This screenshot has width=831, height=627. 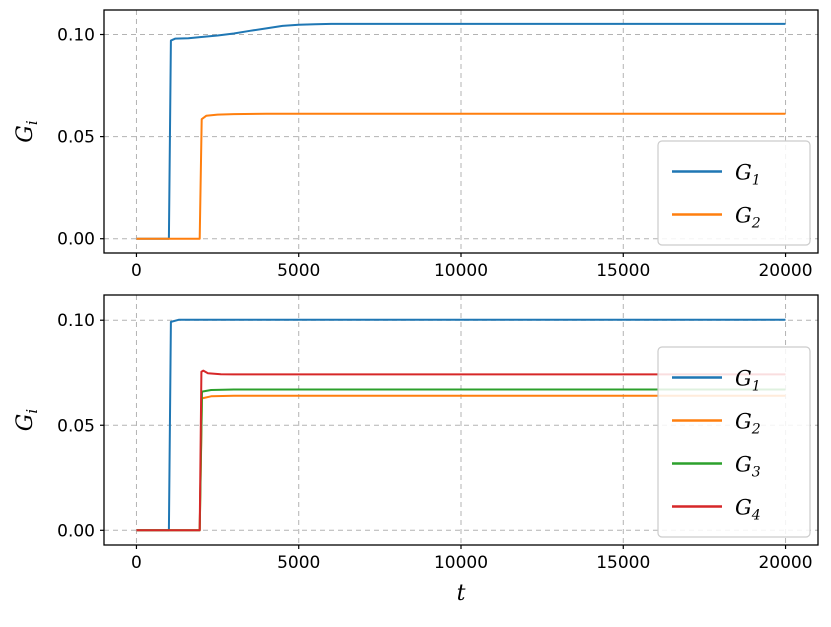 I want to click on legend-entry: G4, so click(x=716, y=510).